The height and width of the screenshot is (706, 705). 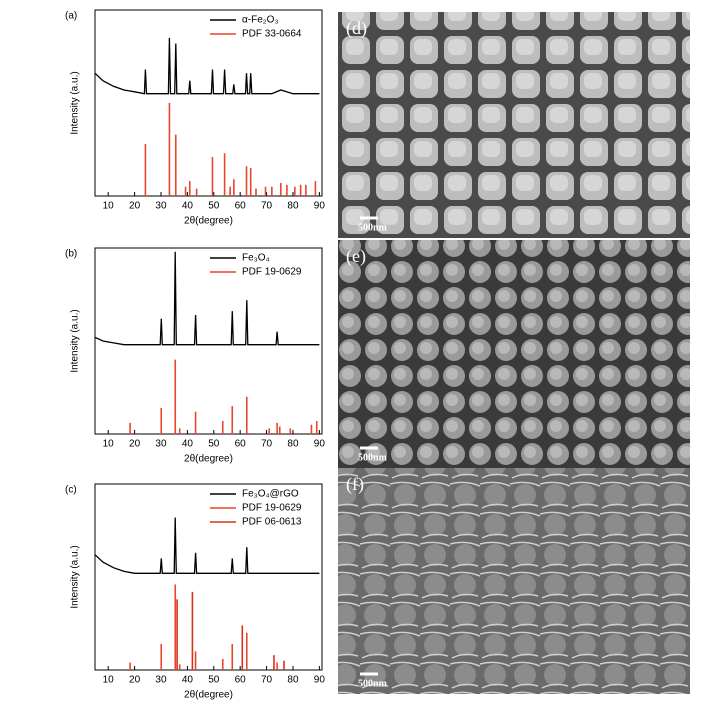 What do you see at coordinates (272, 34) in the screenshot?
I see `legend-label: PDF 33-0664` at bounding box center [272, 34].